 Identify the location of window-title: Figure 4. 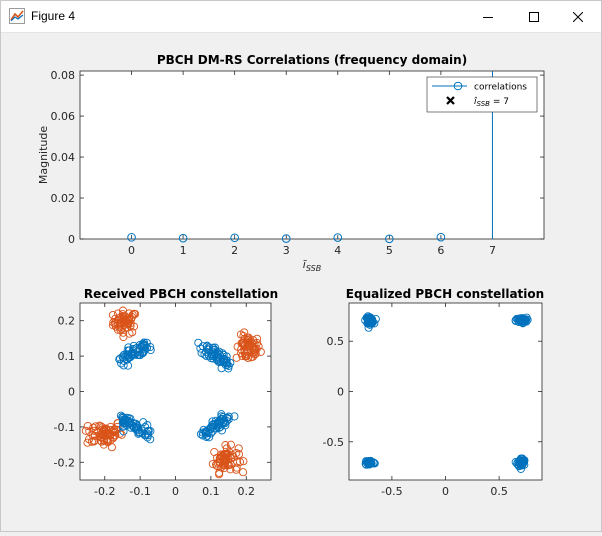
(53, 16).